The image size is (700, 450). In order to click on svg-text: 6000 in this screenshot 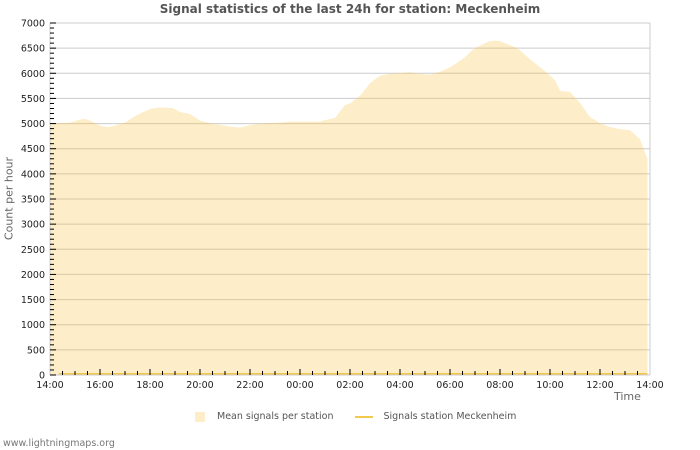, I will do `click(33, 74)`.